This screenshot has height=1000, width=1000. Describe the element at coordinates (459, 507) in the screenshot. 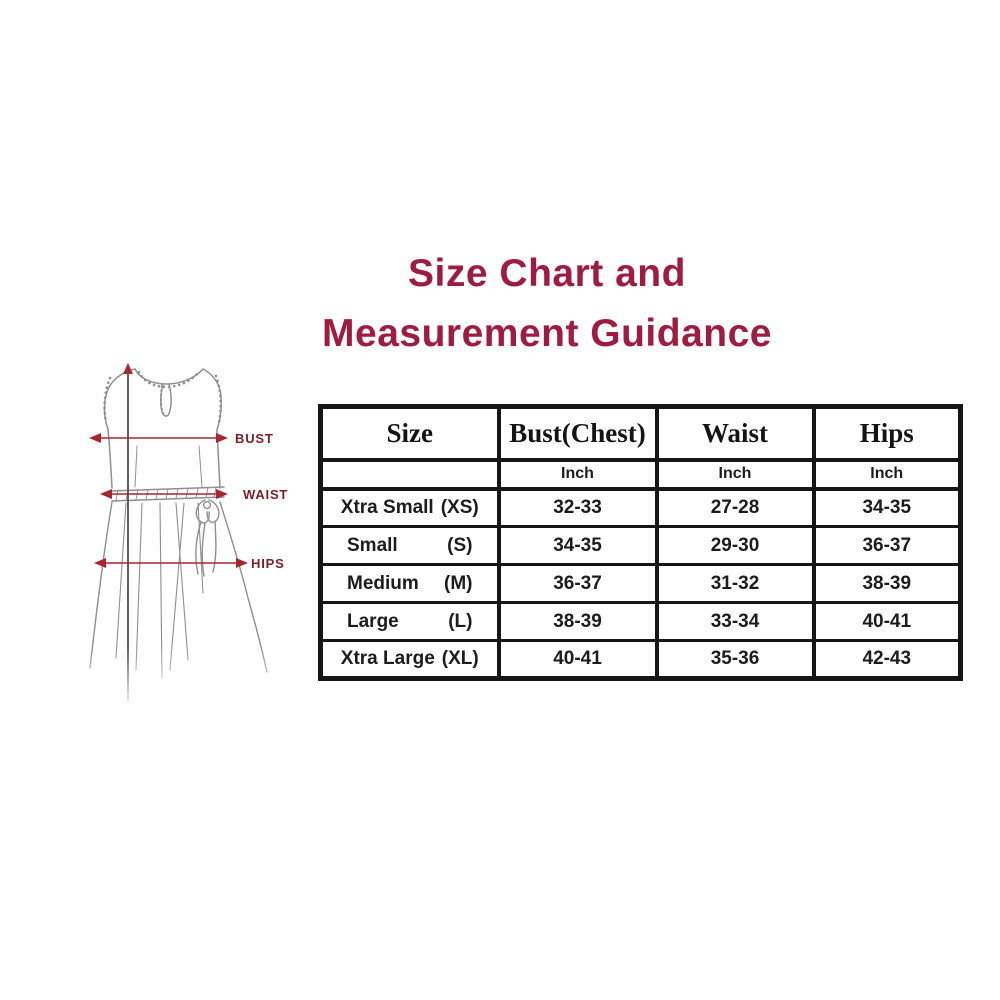

I see `size-abbr: (XS)` at that location.